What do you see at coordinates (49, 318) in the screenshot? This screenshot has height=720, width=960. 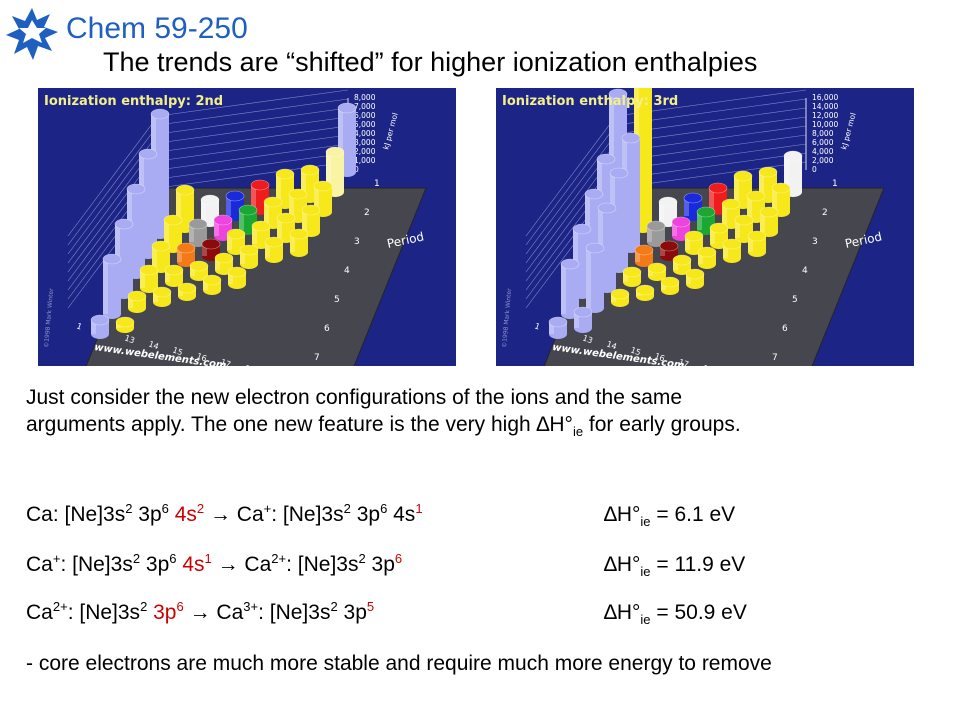 I see `copyright-label: ©1998 Mark Winter` at bounding box center [49, 318].